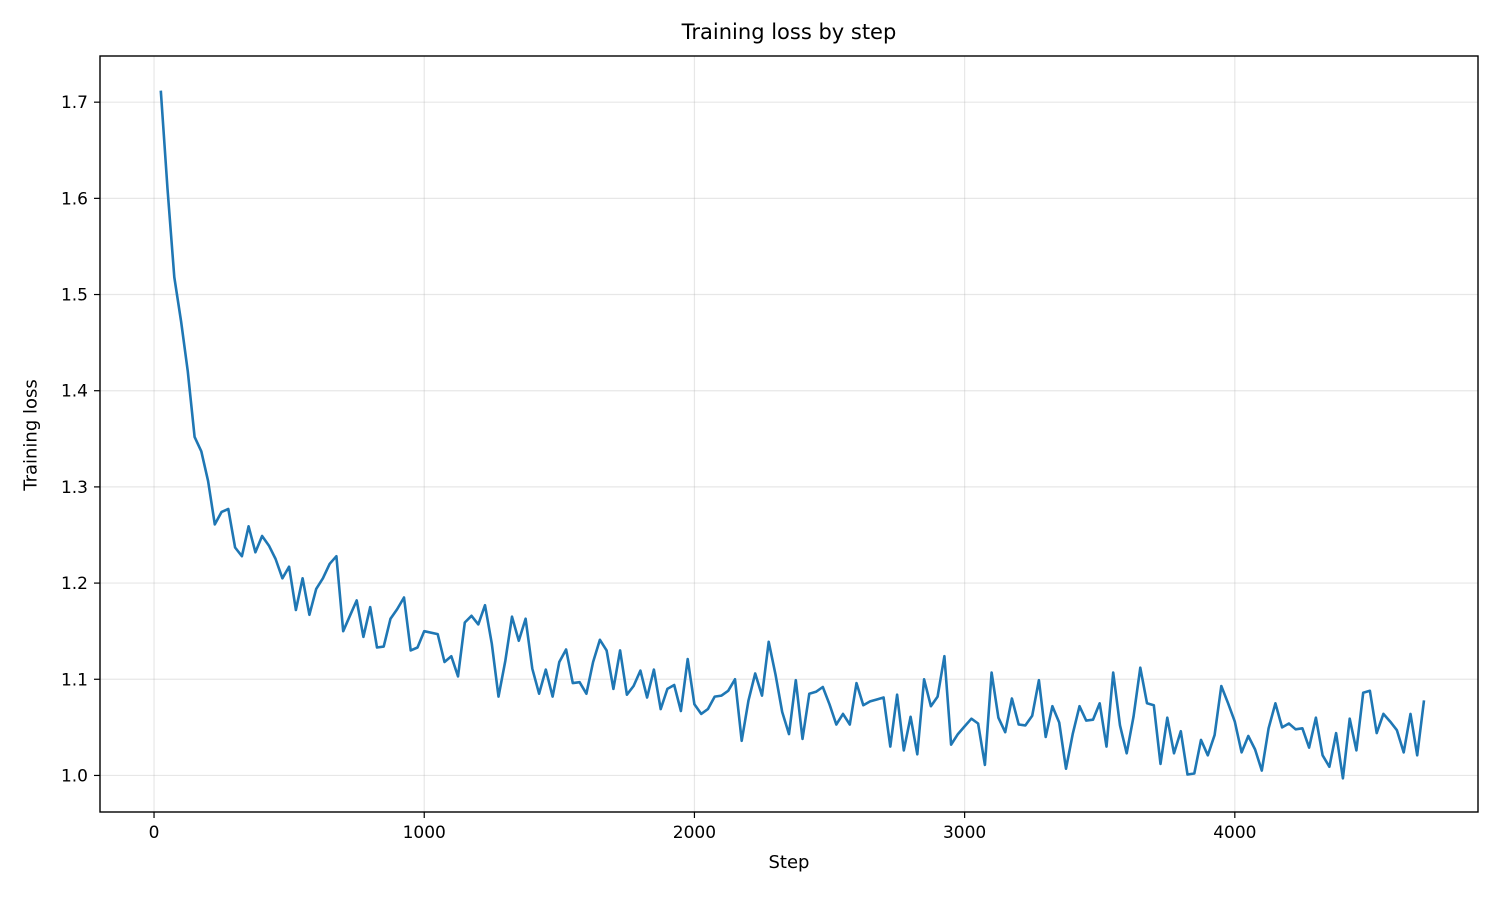  I want to click on x-tick-label: 4000, so click(1234, 833).